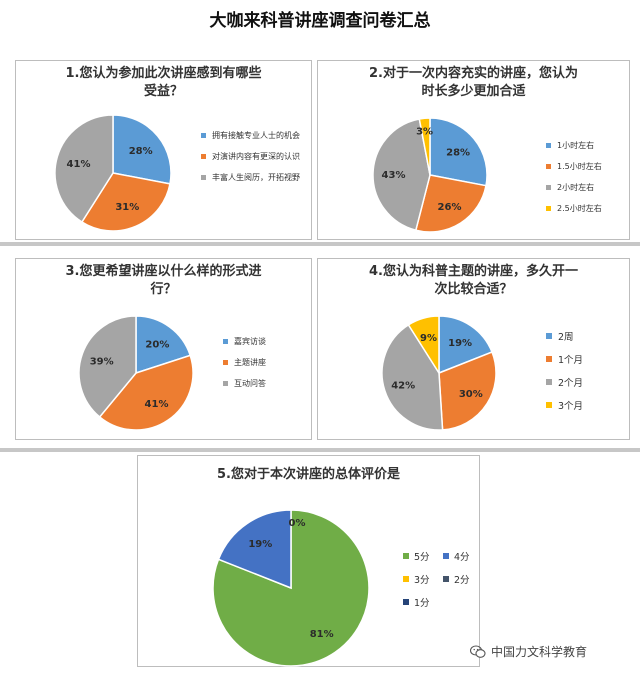 The height and width of the screenshot is (674, 640). Describe the element at coordinates (478, 651) in the screenshot. I see `wechat-icon` at that location.